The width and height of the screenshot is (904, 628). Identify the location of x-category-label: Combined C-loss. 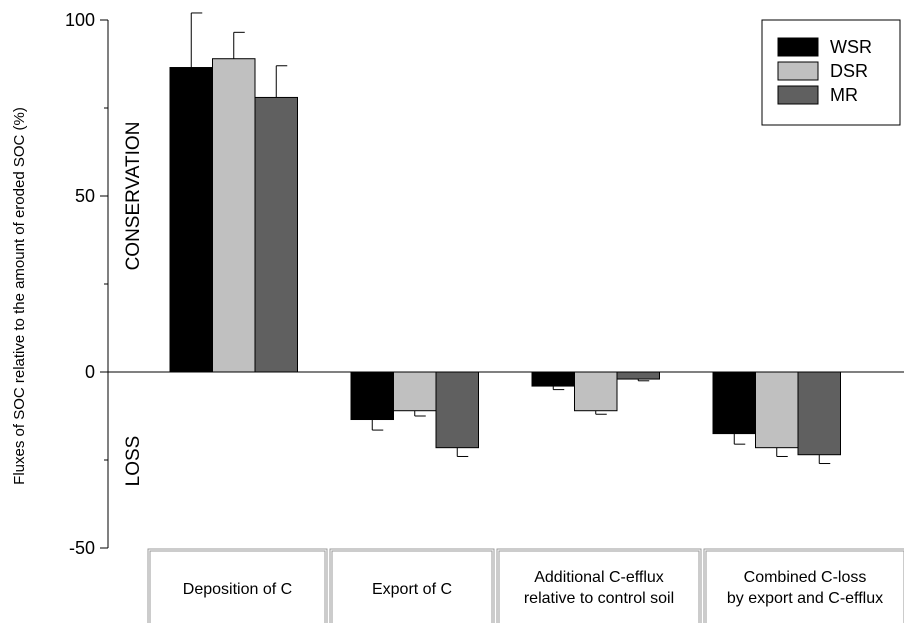
(805, 577).